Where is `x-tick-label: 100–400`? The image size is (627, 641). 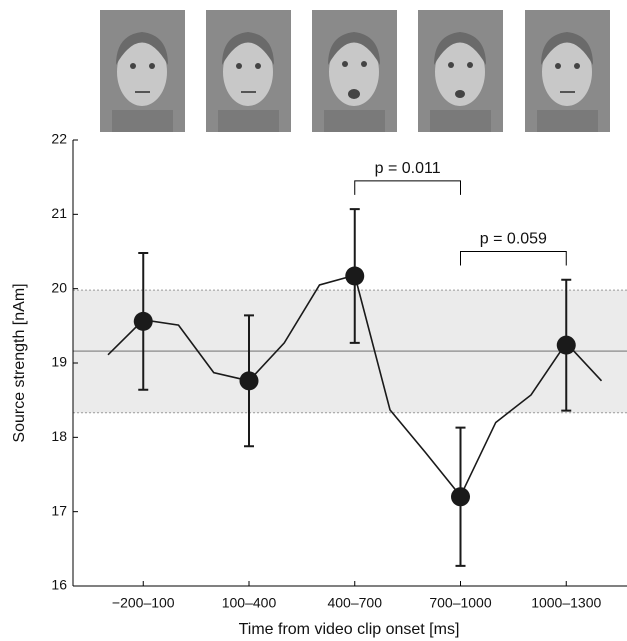
x-tick-label: 100–400 is located at coordinates (249, 603).